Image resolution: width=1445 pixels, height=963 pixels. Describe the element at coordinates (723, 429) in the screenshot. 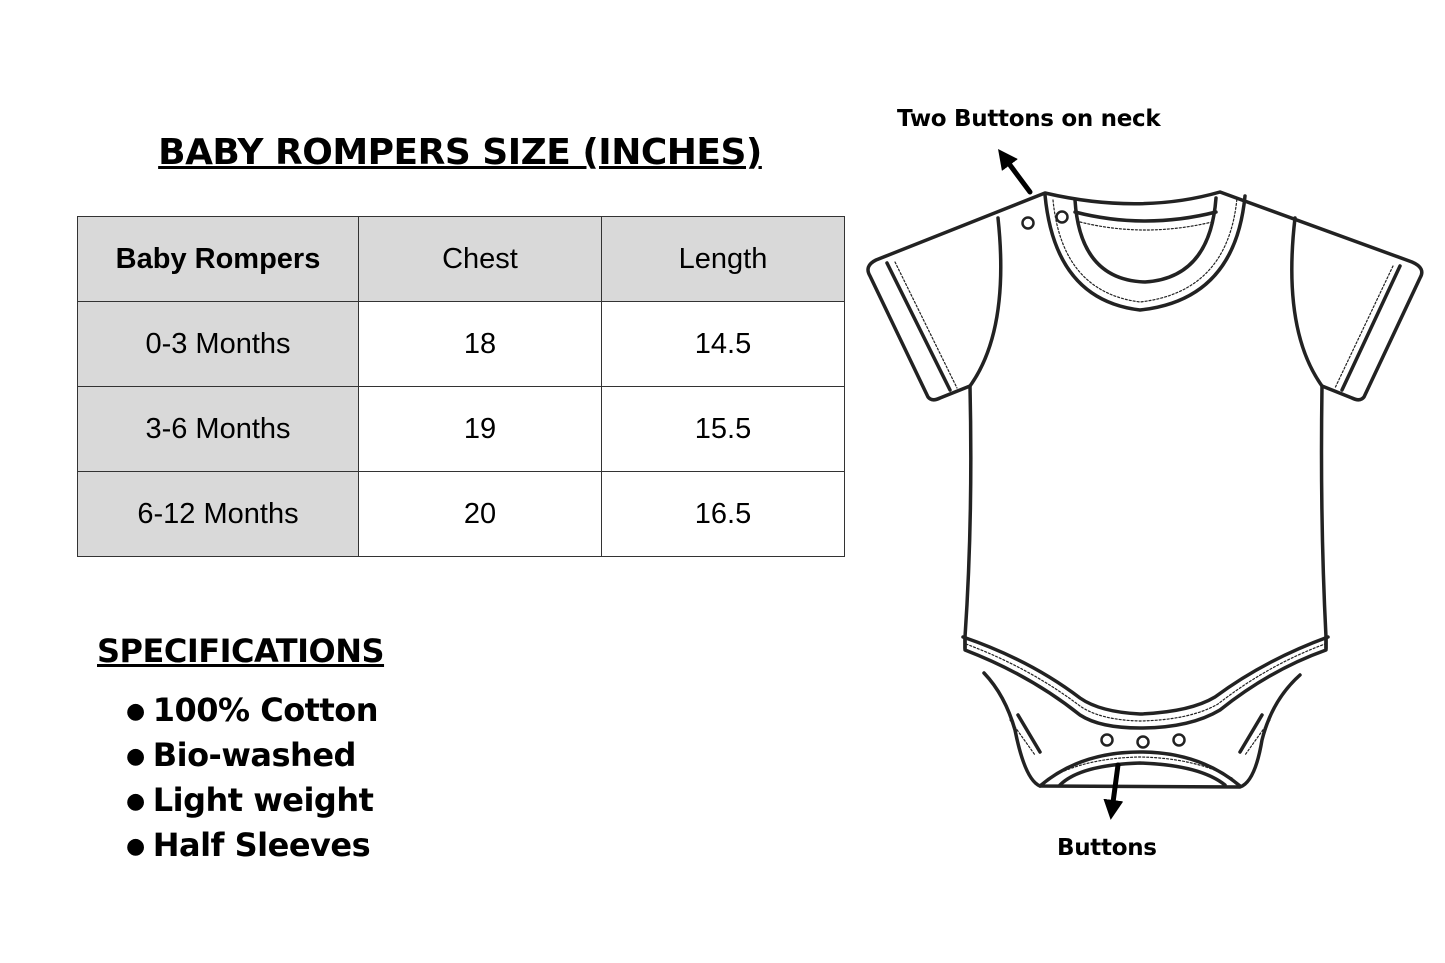

I see `length-cell: 15.5` at that location.